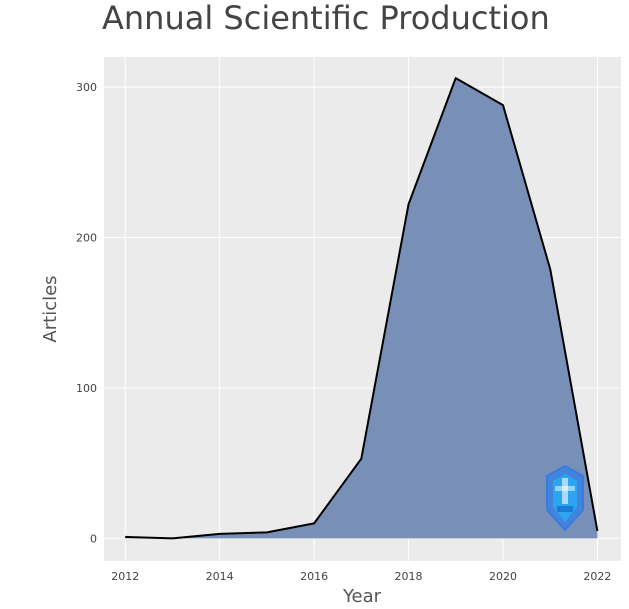  What do you see at coordinates (565, 498) in the screenshot?
I see `shield-logo-icon` at bounding box center [565, 498].